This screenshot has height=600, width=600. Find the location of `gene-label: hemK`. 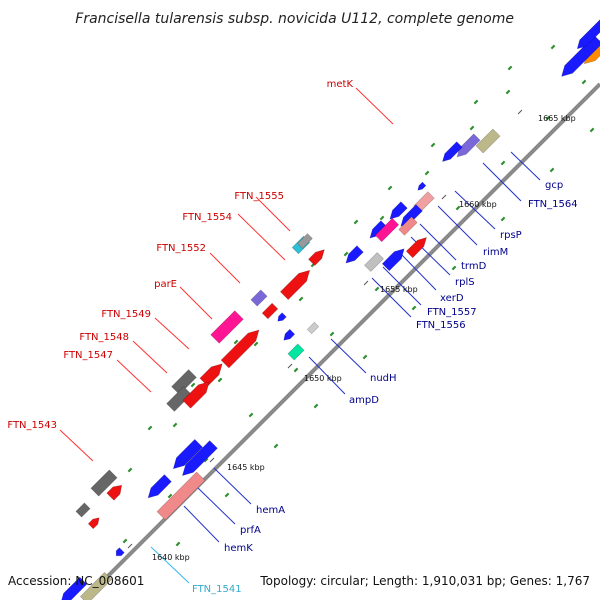

gene-label: hemK is located at coordinates (238, 548).